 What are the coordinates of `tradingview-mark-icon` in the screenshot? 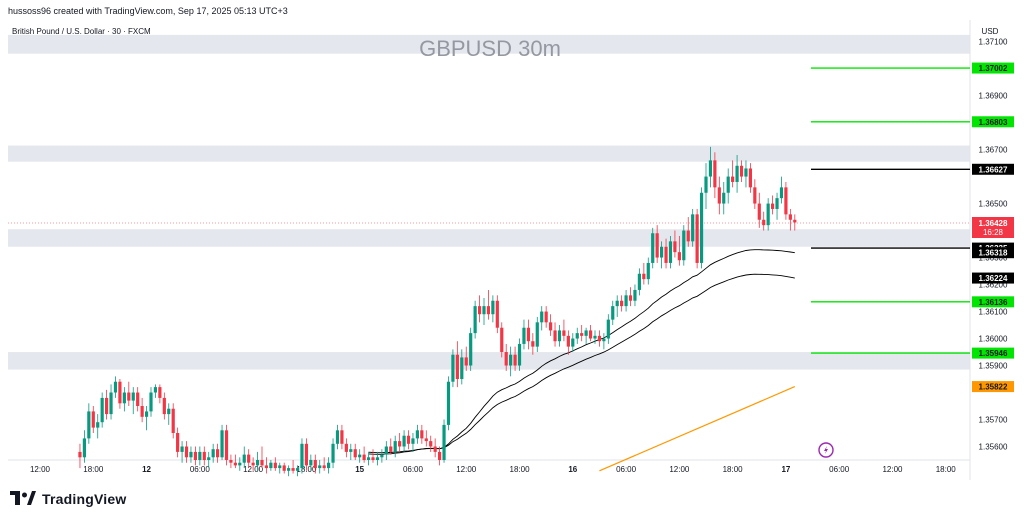 It's located at (23, 498).